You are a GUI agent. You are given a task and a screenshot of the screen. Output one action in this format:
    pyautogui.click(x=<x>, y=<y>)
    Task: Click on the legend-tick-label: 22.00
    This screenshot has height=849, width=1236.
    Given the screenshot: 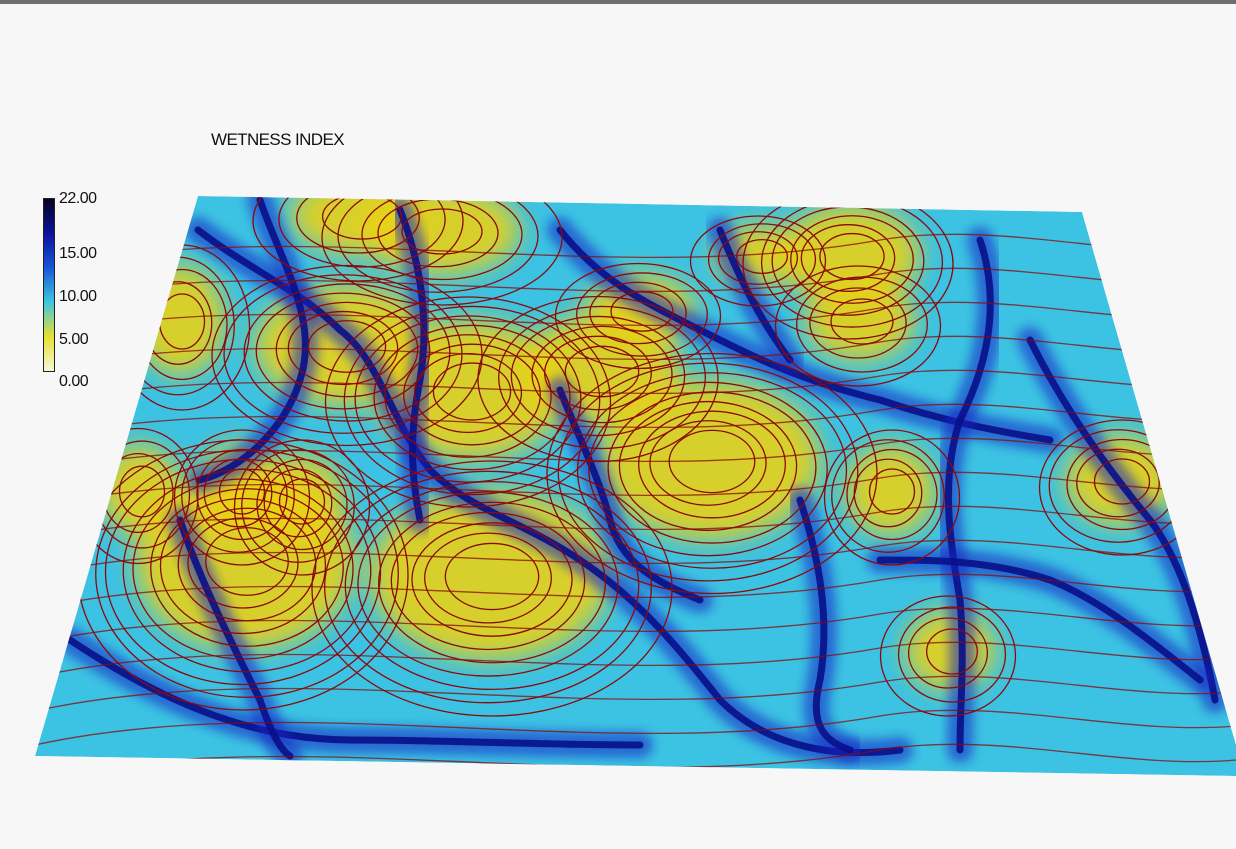 What is the action you would take?
    pyautogui.click(x=78, y=198)
    